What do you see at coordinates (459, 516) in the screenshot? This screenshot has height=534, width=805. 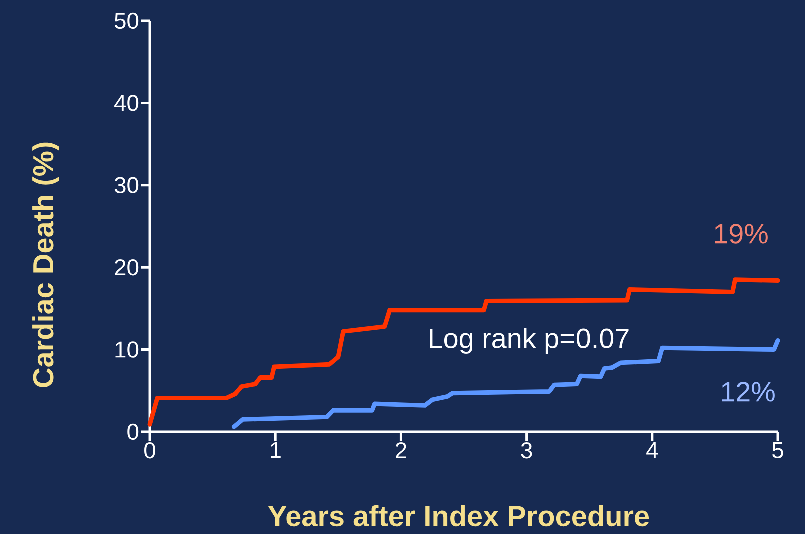 I see `x-axis-title: Years after Index Procedure` at bounding box center [459, 516].